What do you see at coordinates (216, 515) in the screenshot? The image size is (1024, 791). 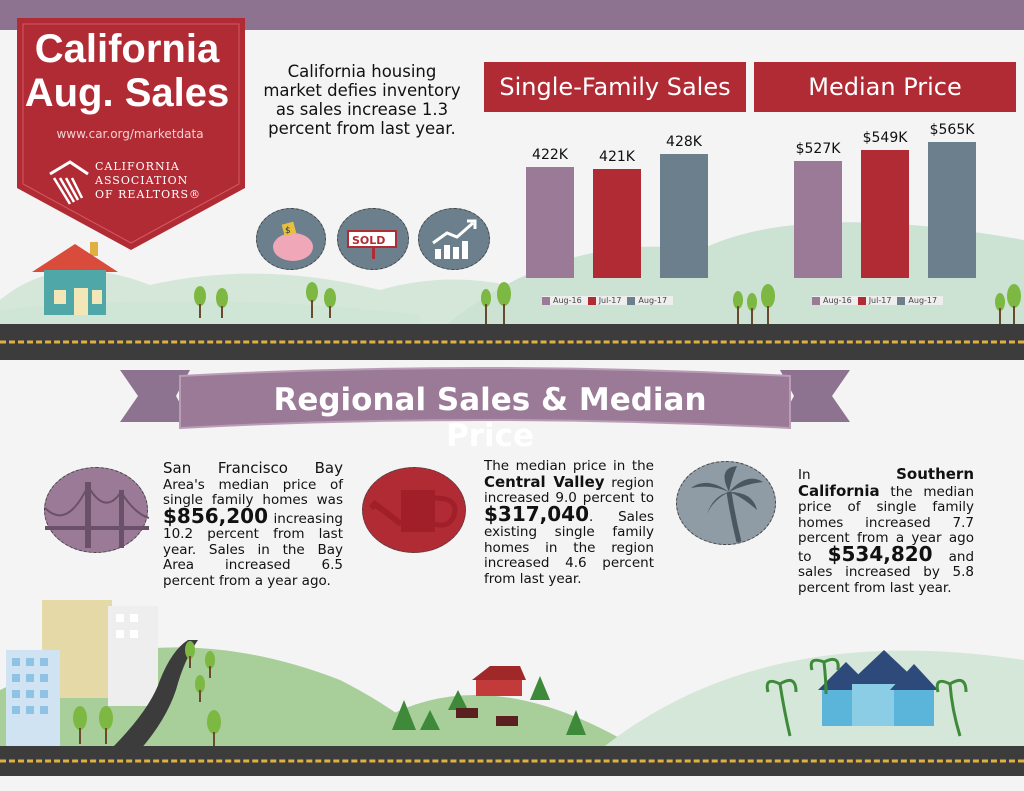 I see `bay-area-price: $856,200` at bounding box center [216, 515].